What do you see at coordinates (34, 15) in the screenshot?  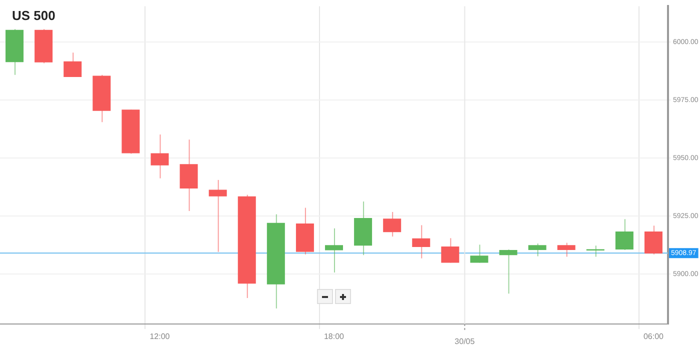 I see `chart-title: US 500` at bounding box center [34, 15].